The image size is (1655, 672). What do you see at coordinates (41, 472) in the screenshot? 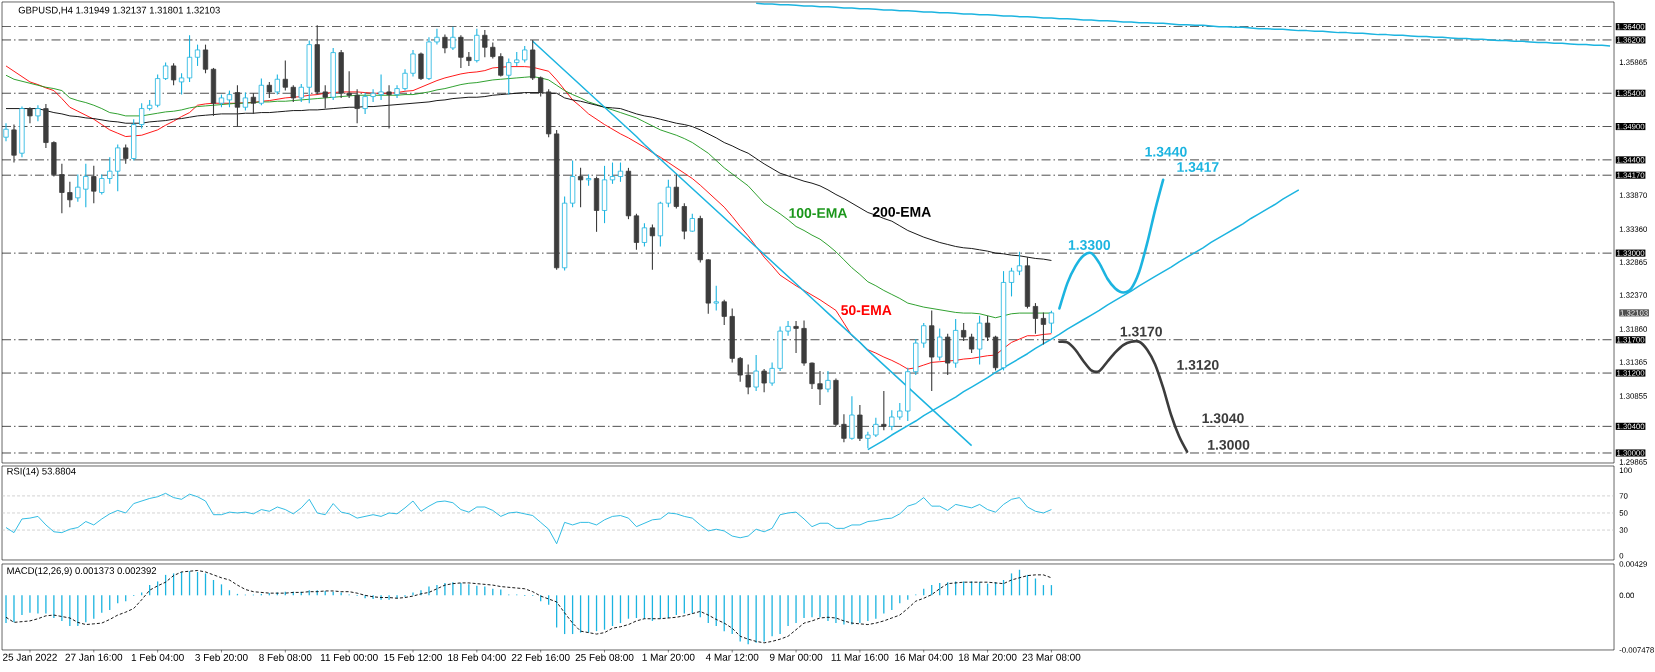
I see `chart-title: RSI(14) 53.8804` at bounding box center [41, 472].